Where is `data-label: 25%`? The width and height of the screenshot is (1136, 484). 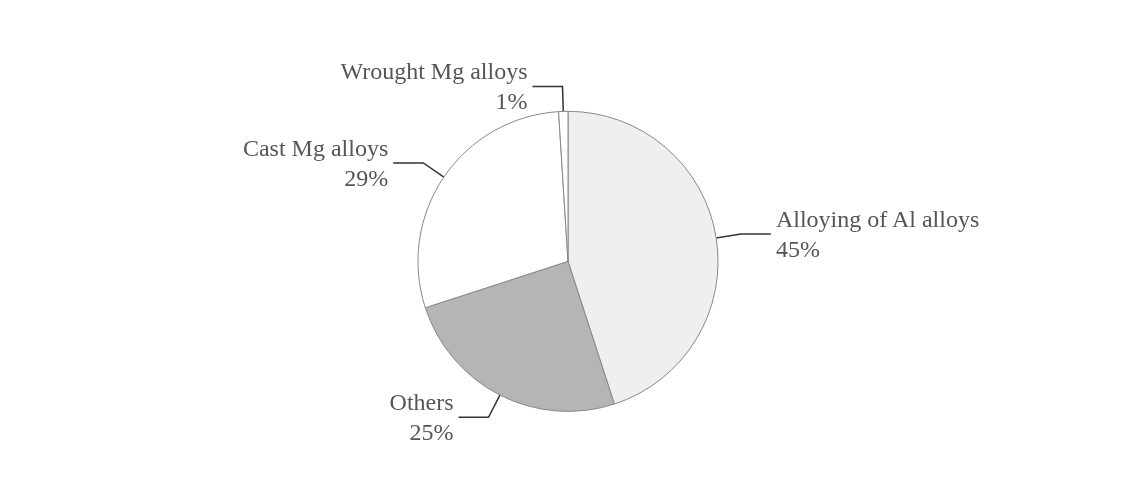 data-label: 25% is located at coordinates (431, 432).